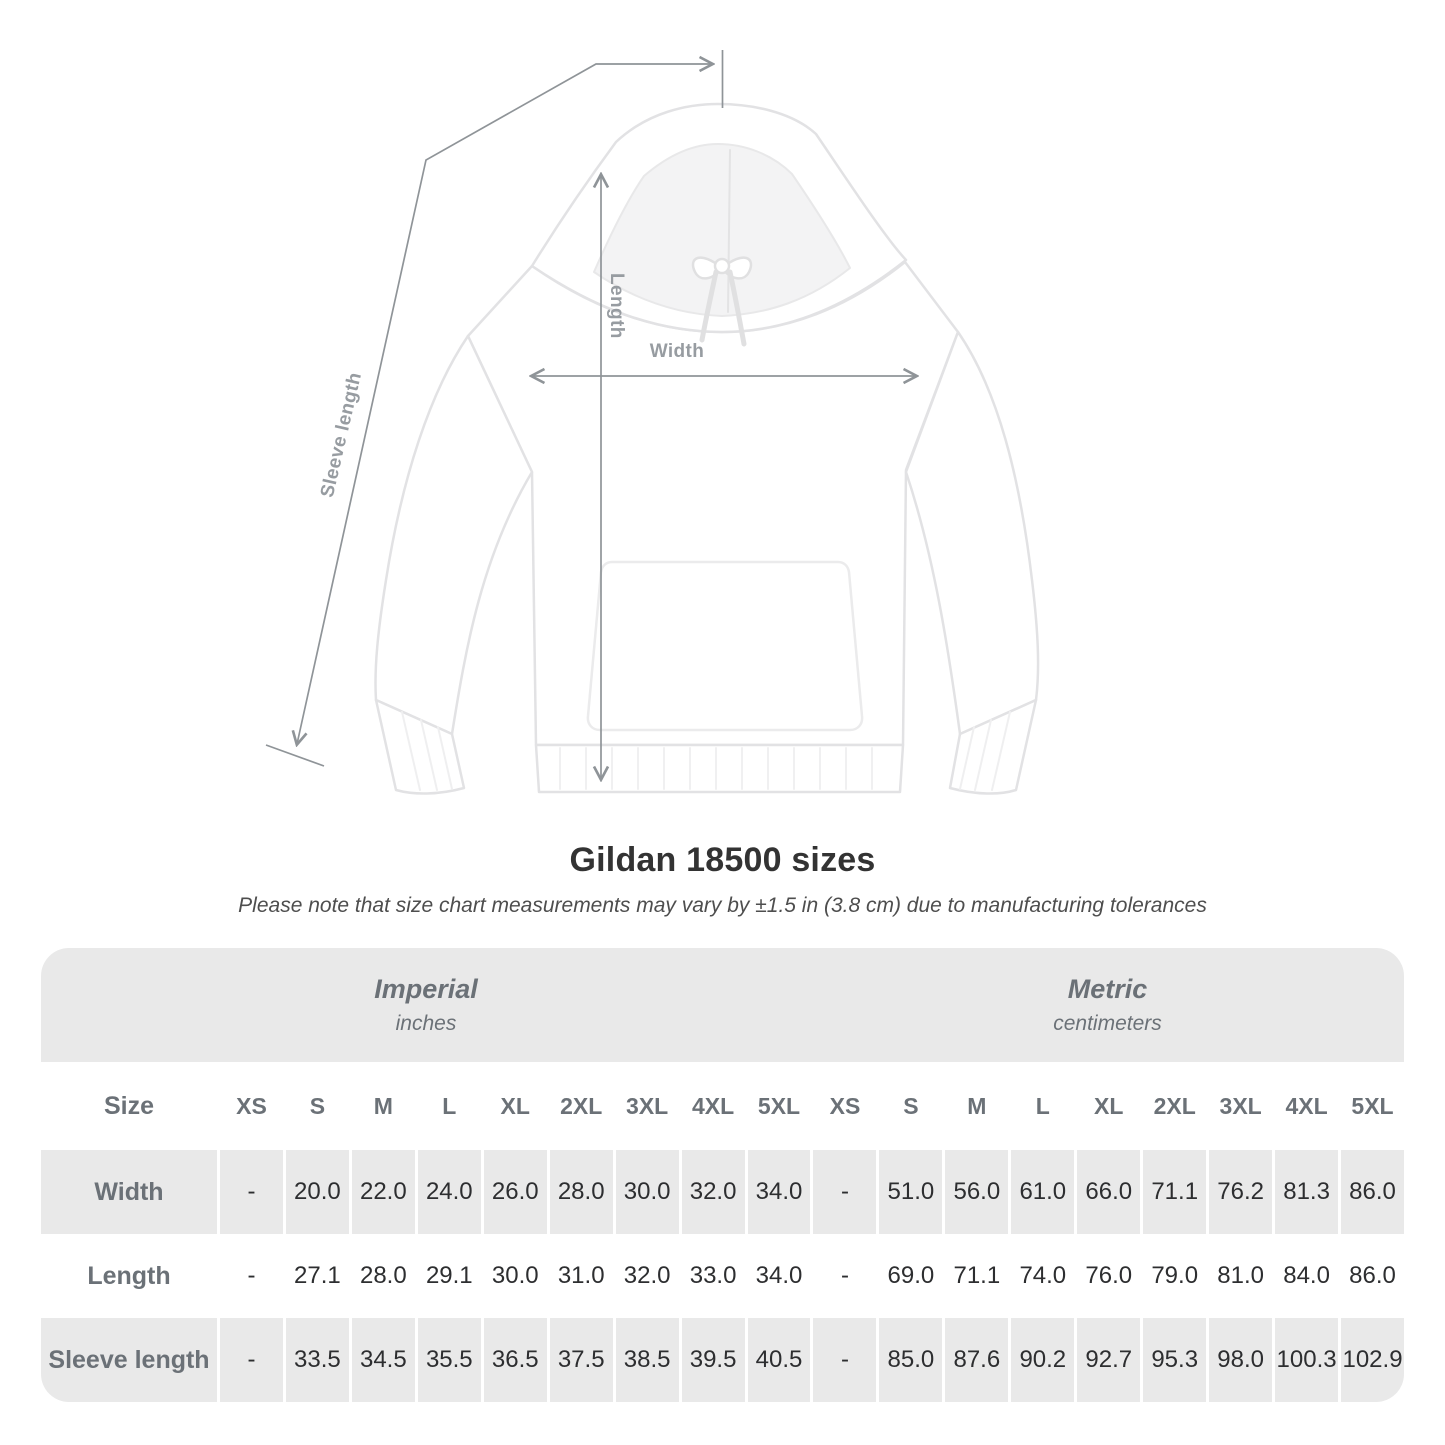 This screenshot has height=1445, width=1445. What do you see at coordinates (1041, 1192) in the screenshot?
I see `value-cell: 61.0` at bounding box center [1041, 1192].